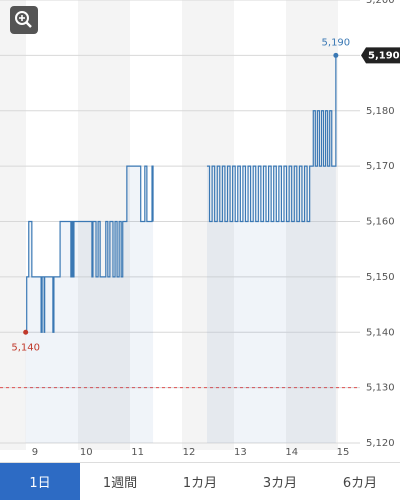 Image resolution: width=400 pixels, height=500 pixels. Describe the element at coordinates (137, 452) in the screenshot. I see `x-tick-label: 11` at that location.